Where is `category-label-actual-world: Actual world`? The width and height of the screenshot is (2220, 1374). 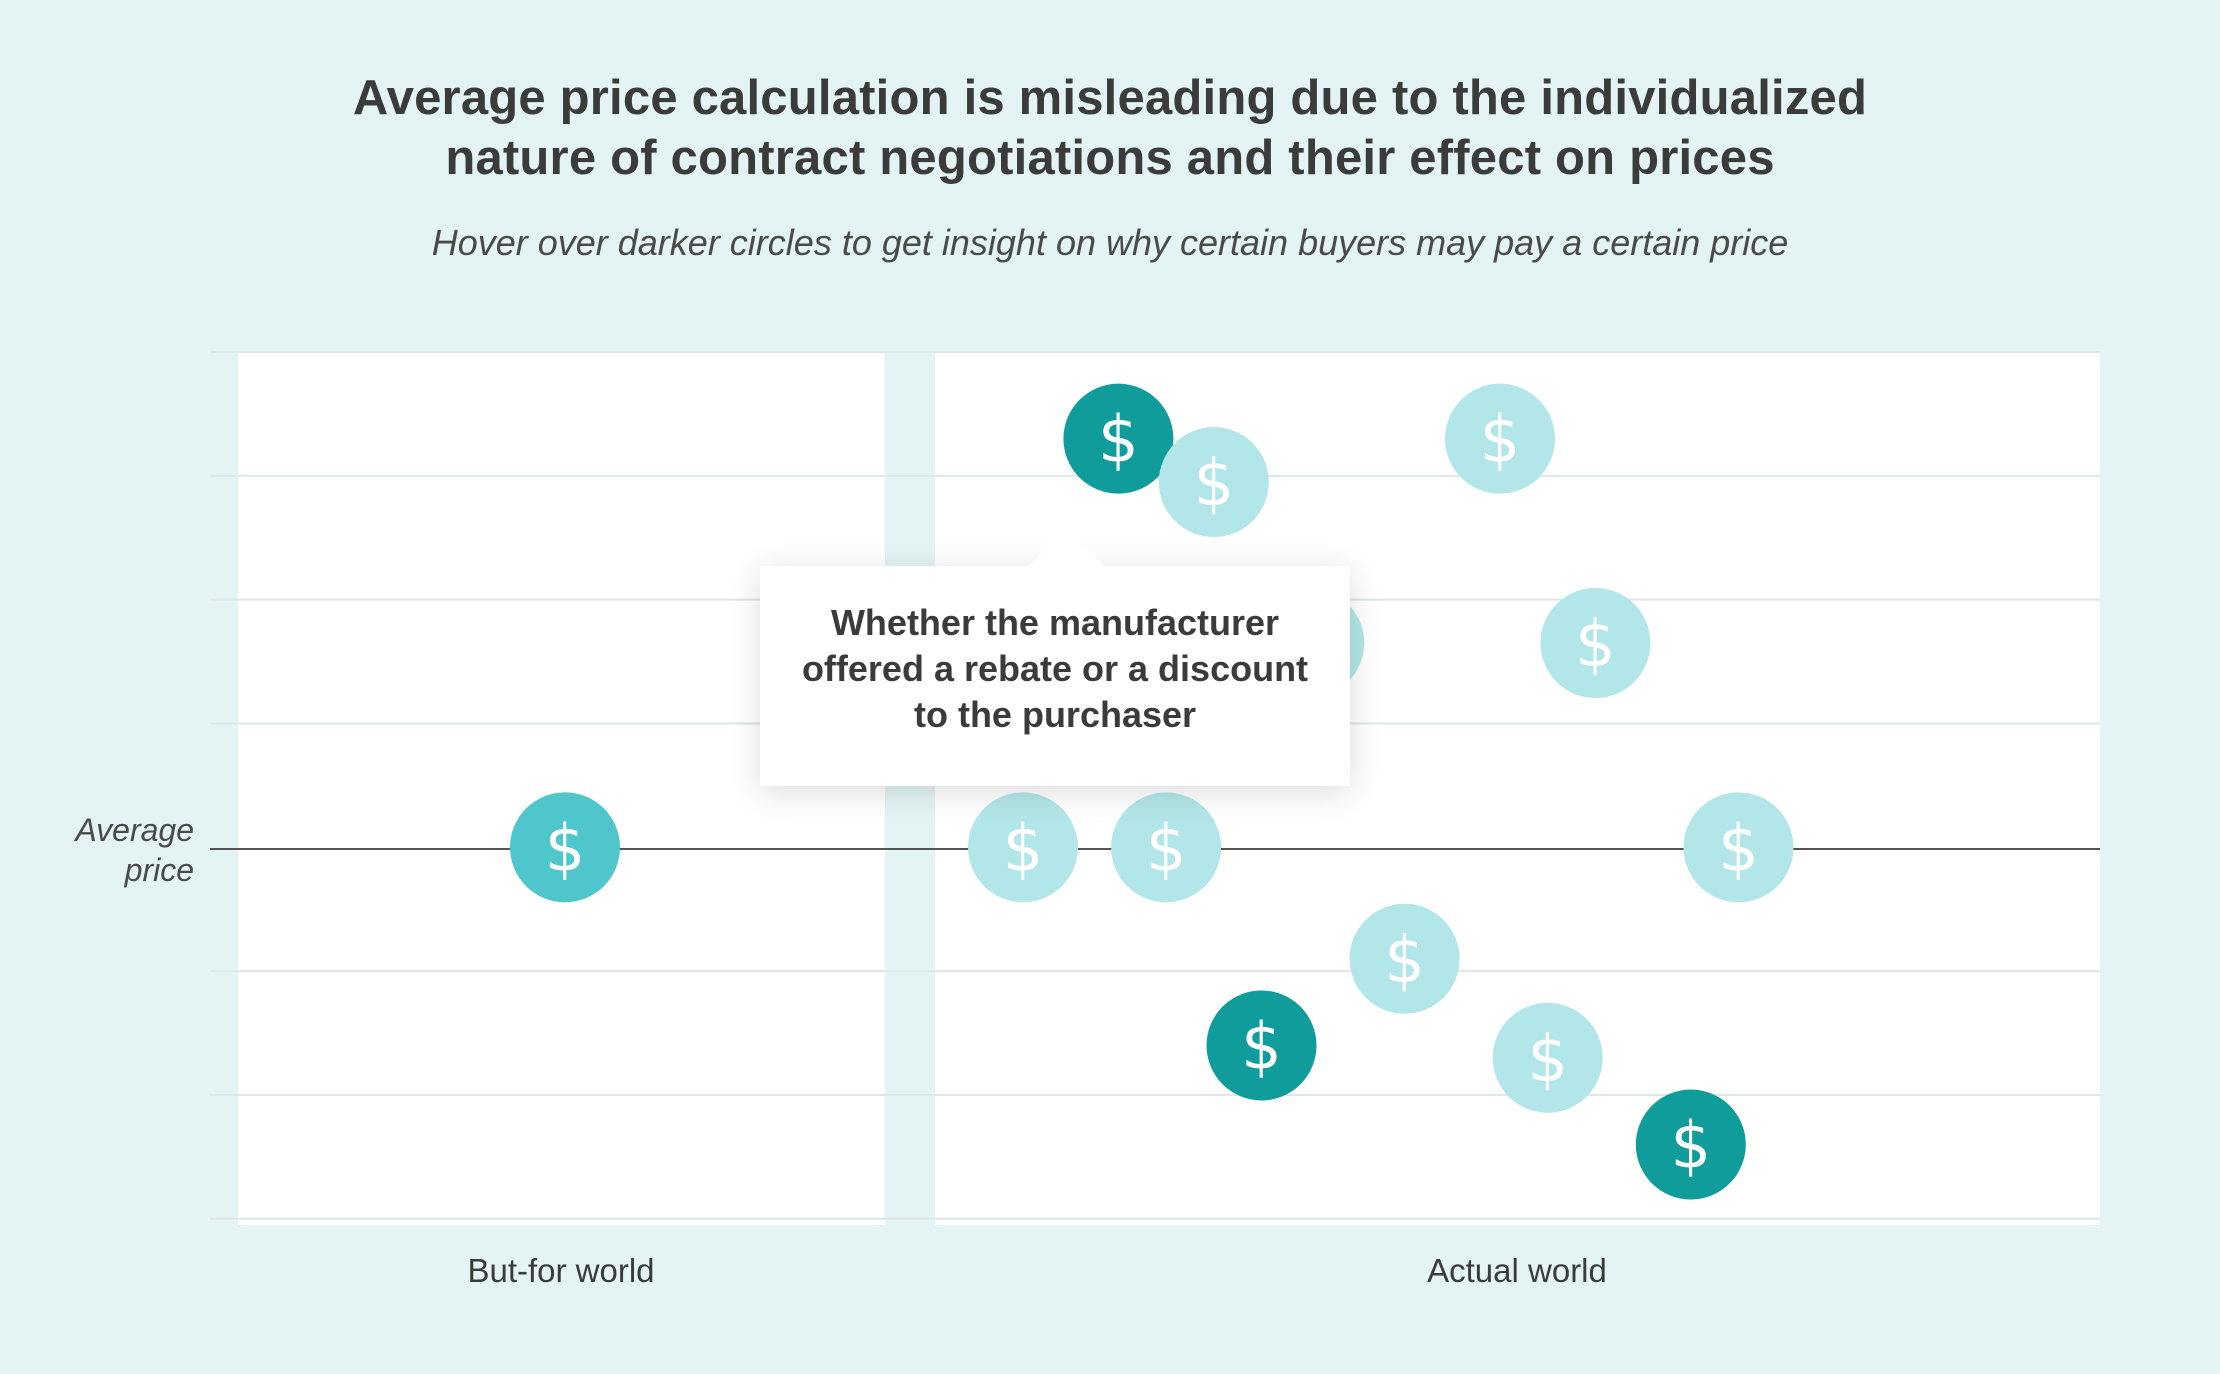 category-label-actual-world: Actual world is located at coordinates (1517, 1270).